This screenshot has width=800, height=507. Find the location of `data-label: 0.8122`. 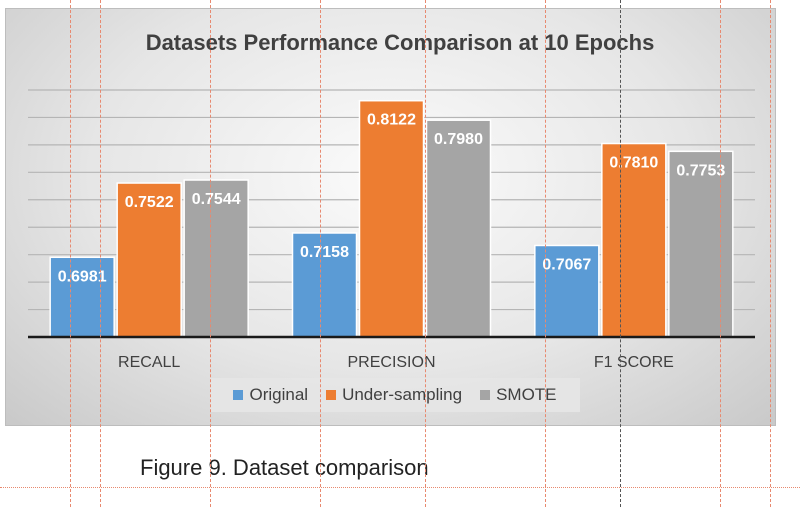

data-label: 0.8122 is located at coordinates (391, 120).